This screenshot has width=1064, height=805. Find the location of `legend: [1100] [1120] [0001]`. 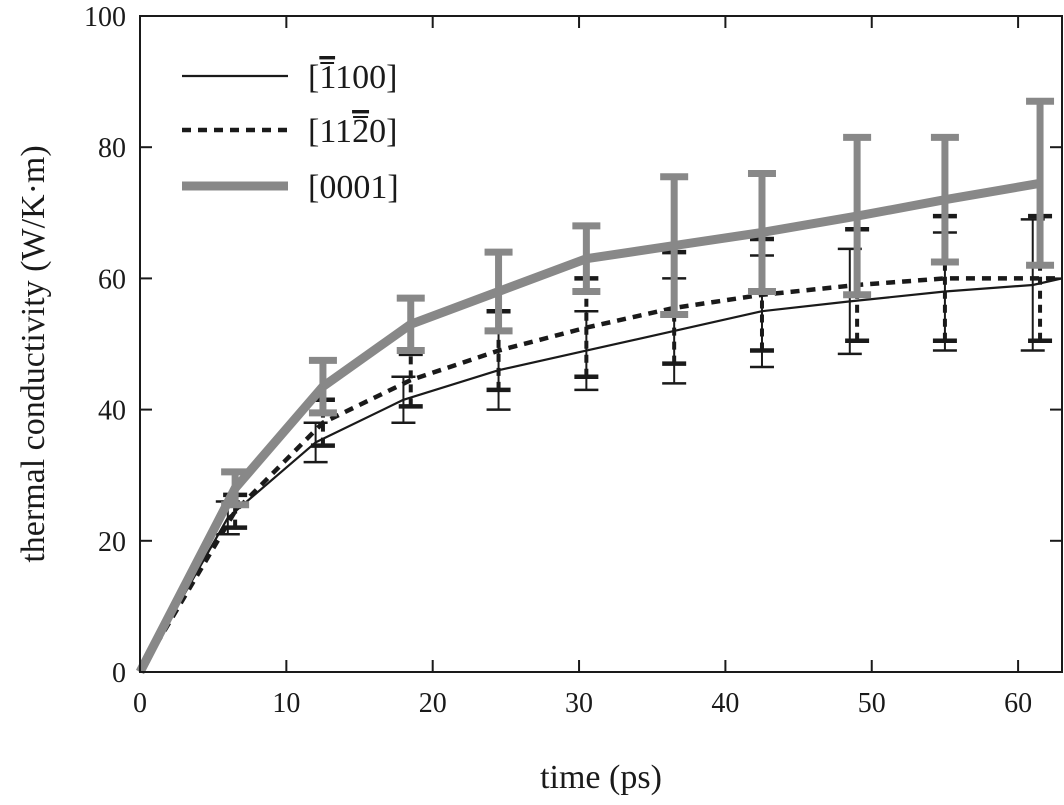

legend: [1100] [1120] [0001] is located at coordinates (290, 132).